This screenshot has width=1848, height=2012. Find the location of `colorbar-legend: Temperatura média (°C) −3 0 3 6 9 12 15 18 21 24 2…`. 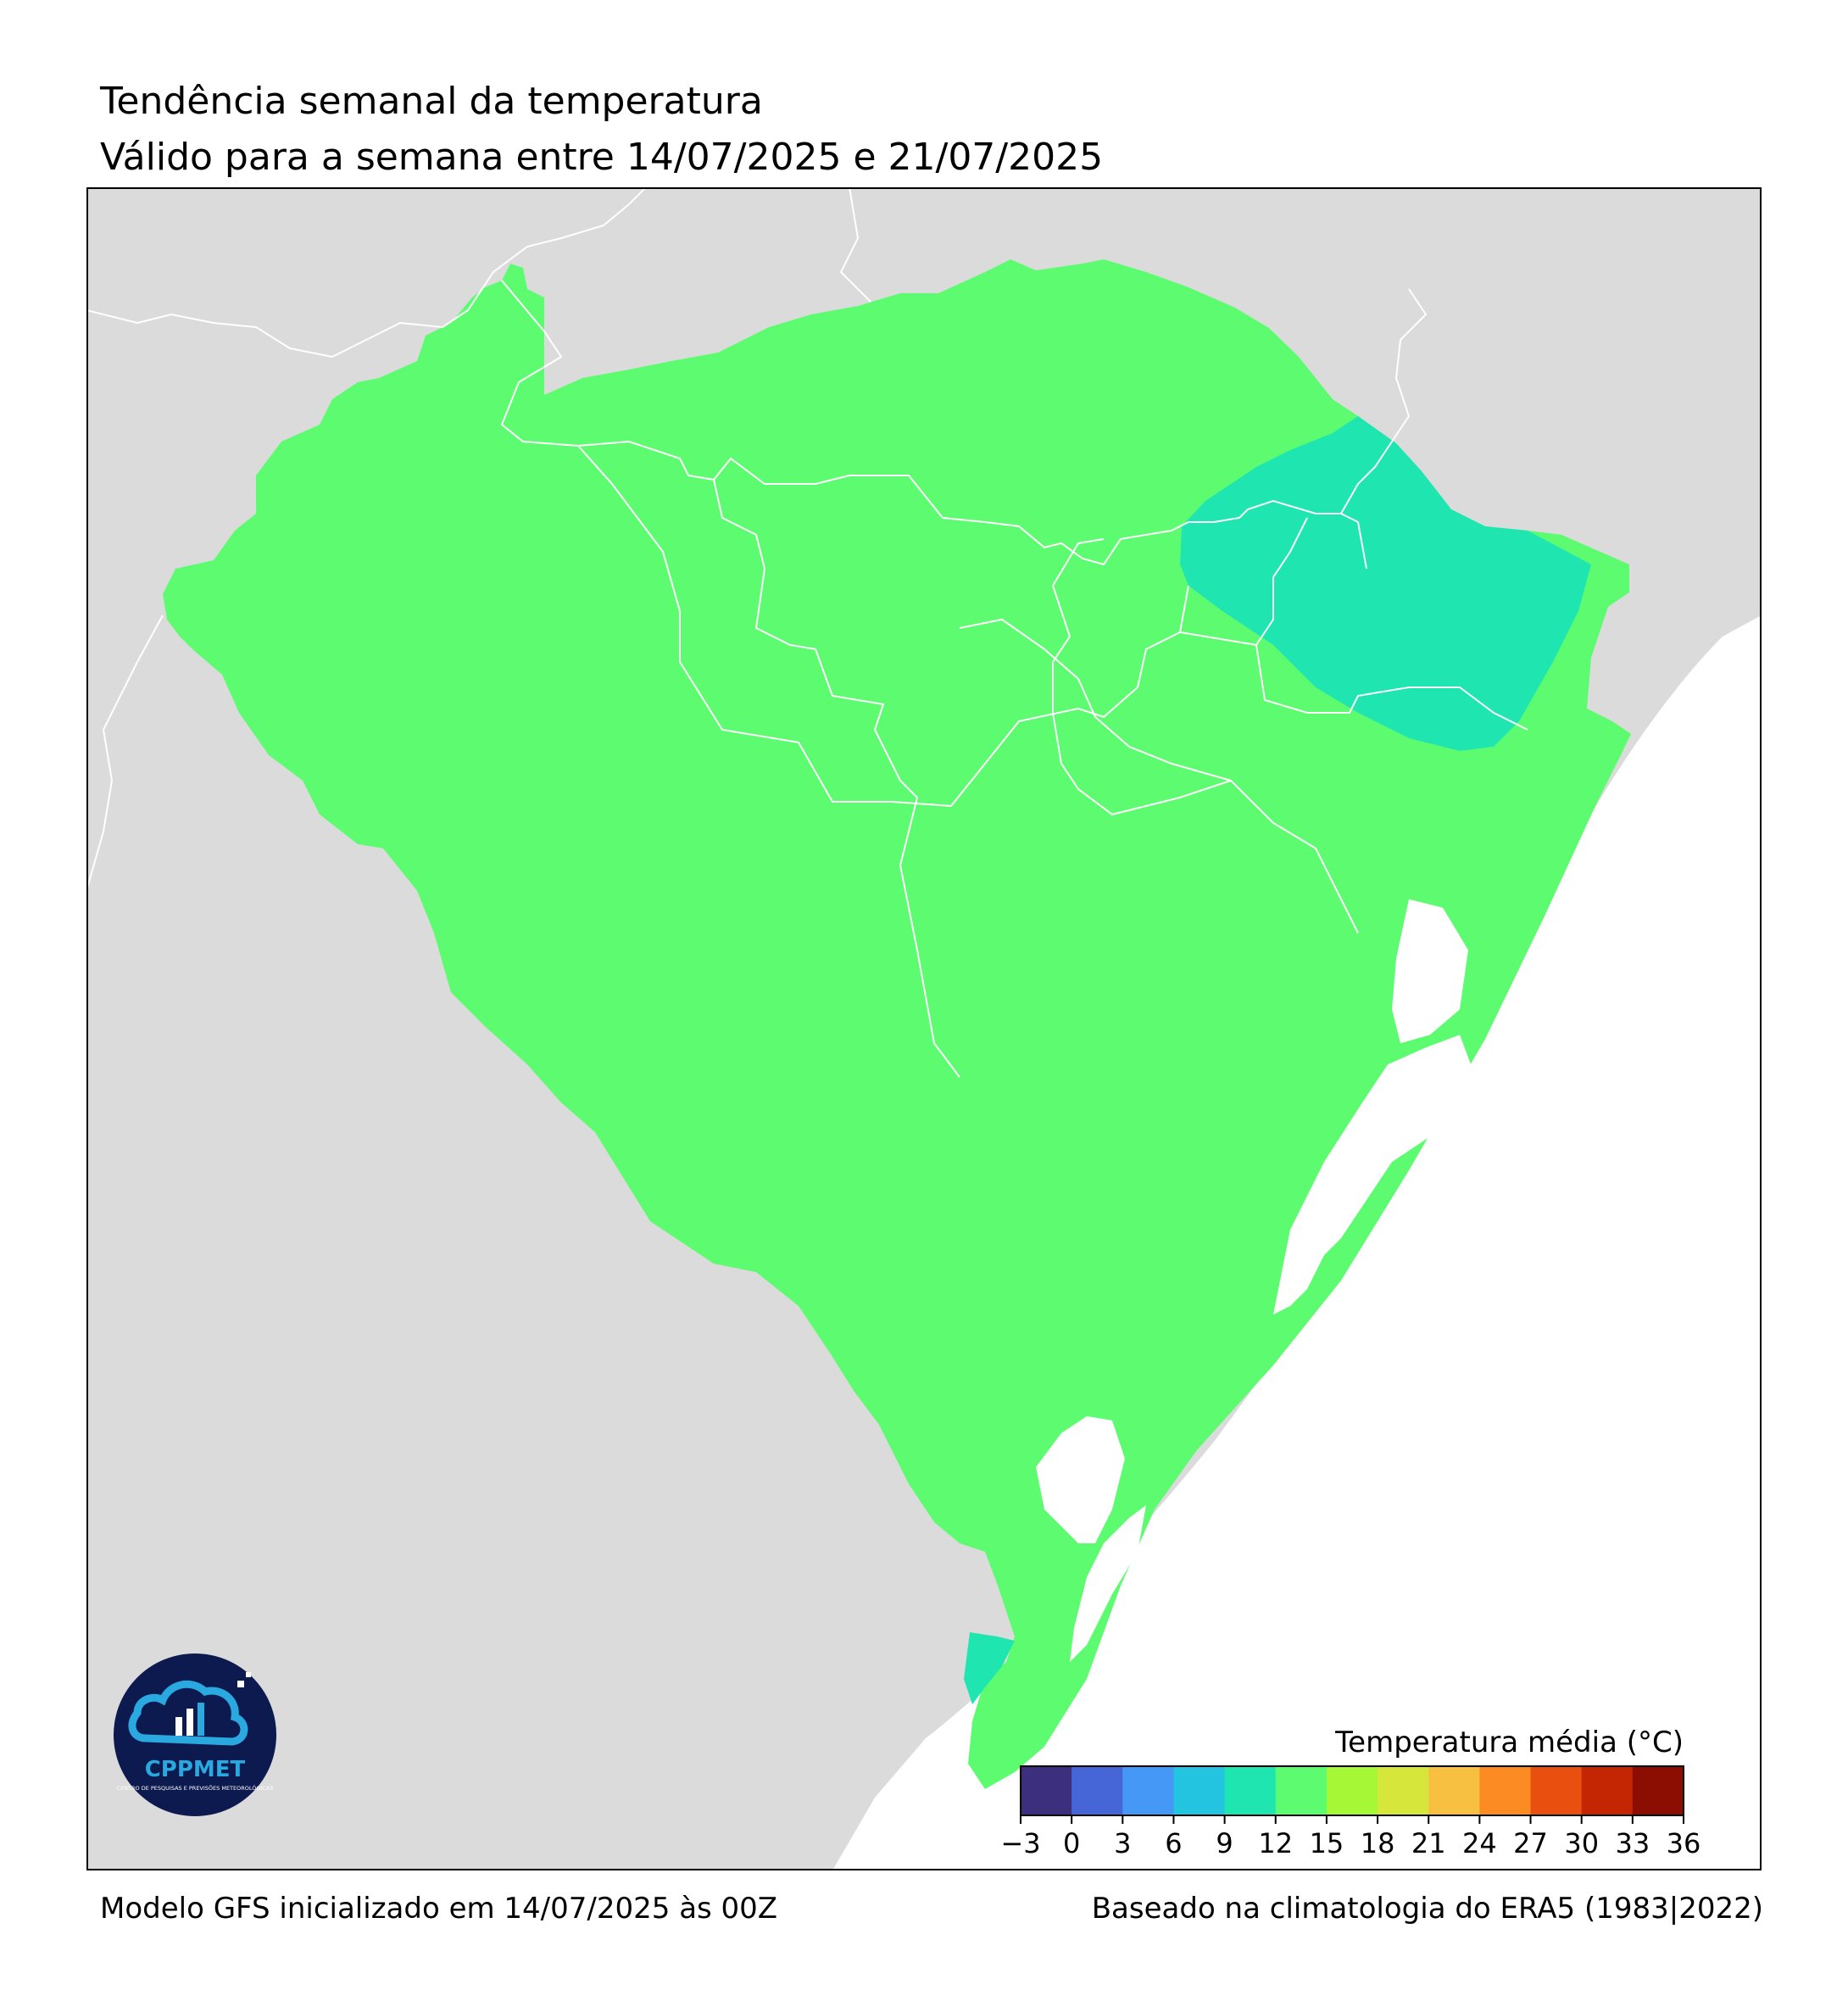

colorbar-legend: Temperatura média (°C) −3 0 3 6 9 12 15 18 21 24 2… is located at coordinates (1350, 1792).